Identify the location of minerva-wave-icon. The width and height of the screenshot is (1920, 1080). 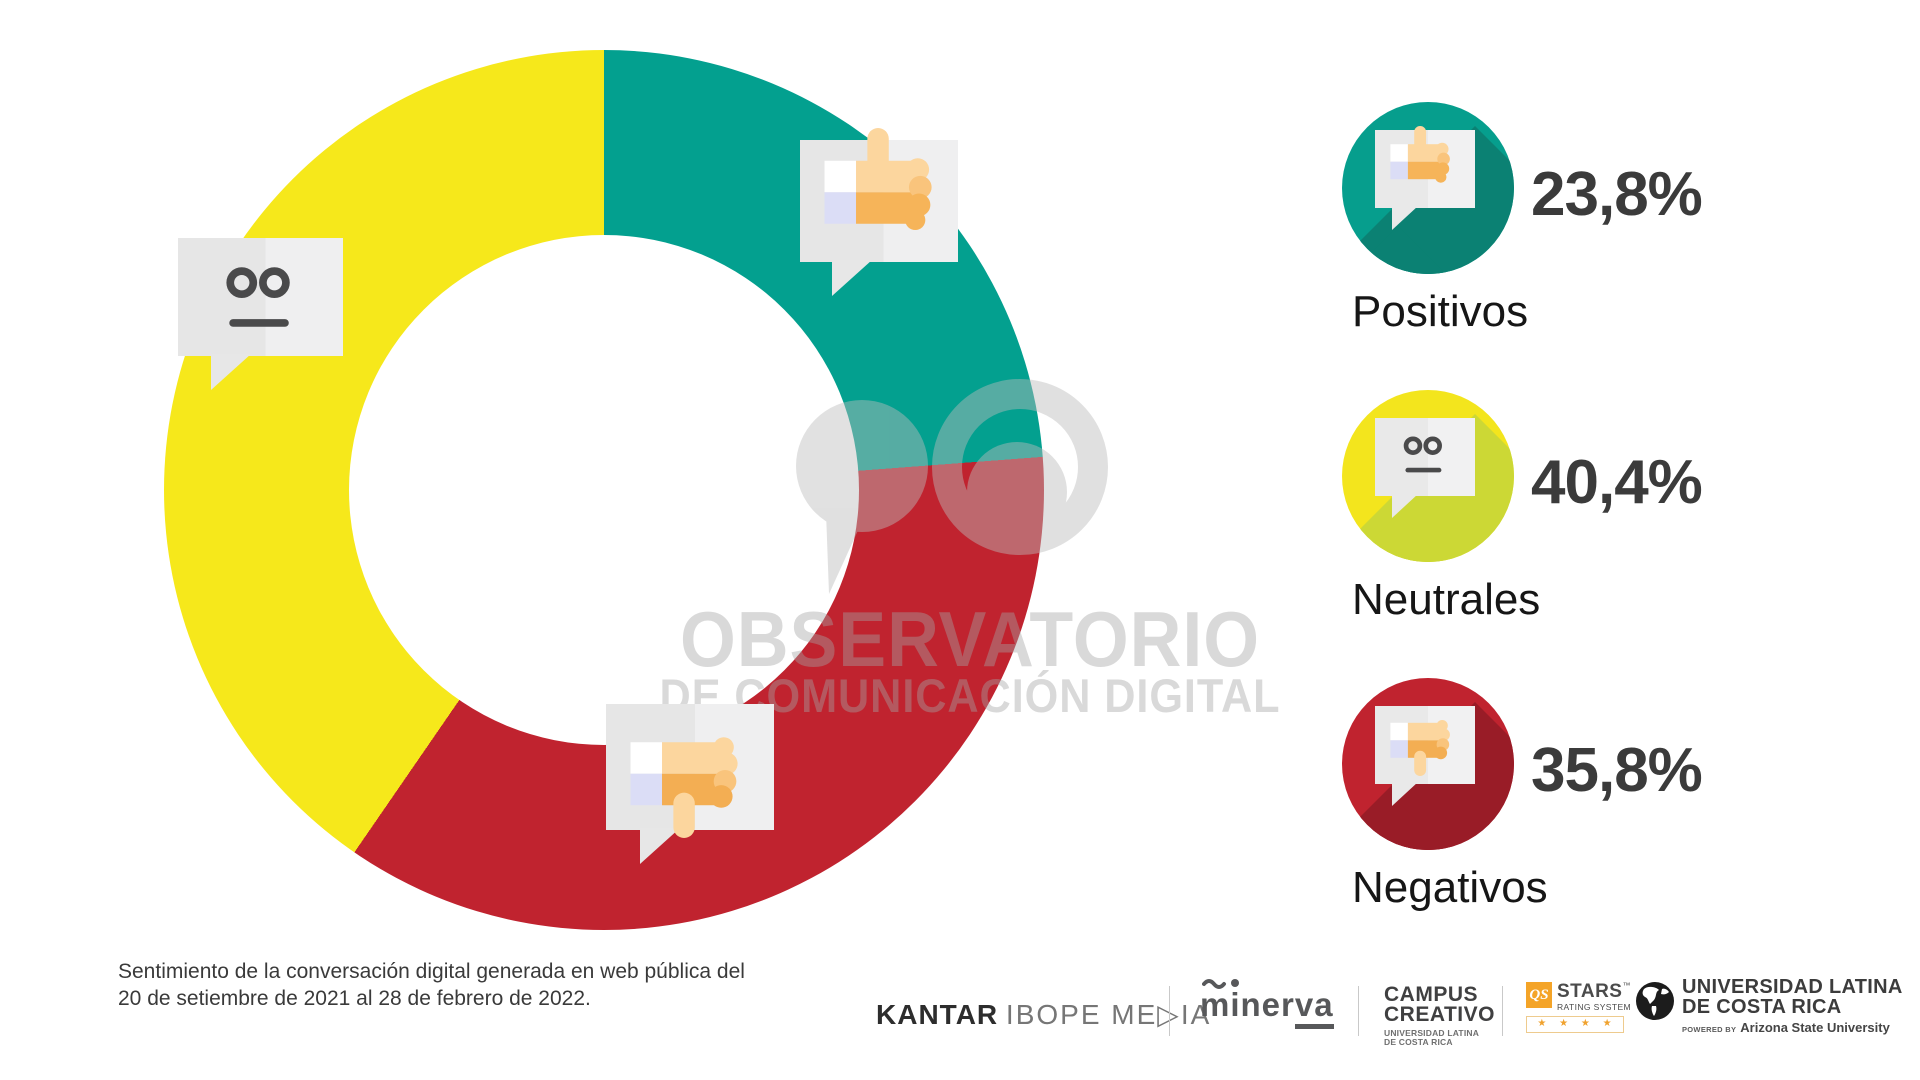
(1220, 984).